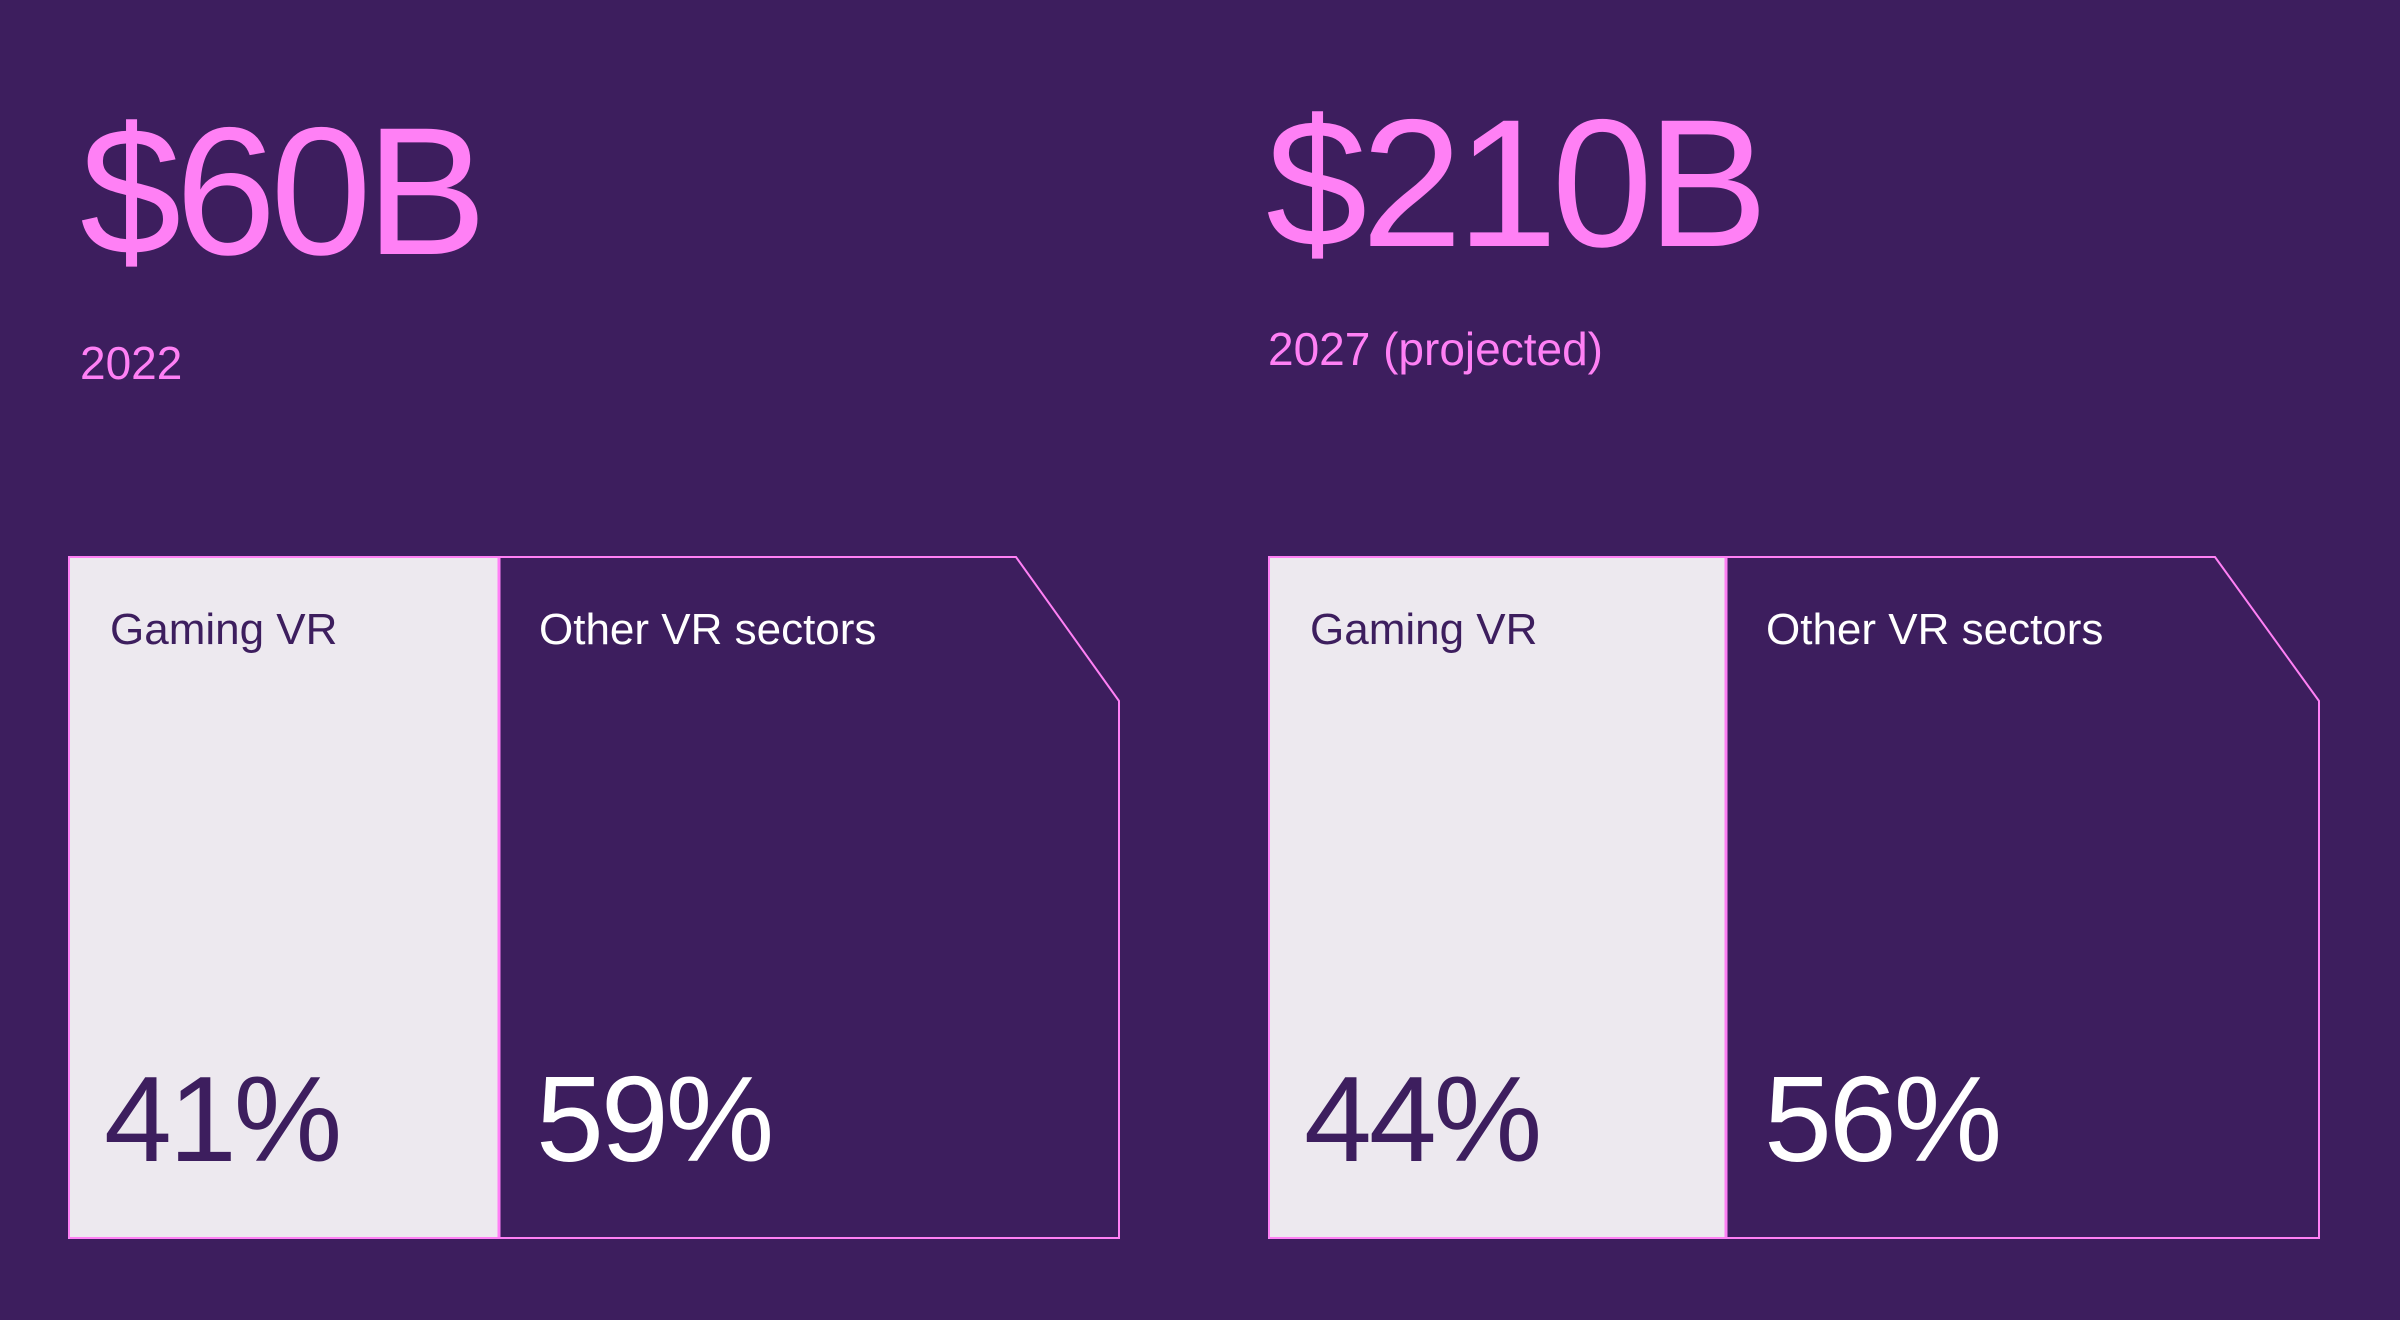 The height and width of the screenshot is (1320, 2400). What do you see at coordinates (223, 1119) in the screenshot?
I see `segment-percent-gaming-2022: 41%` at bounding box center [223, 1119].